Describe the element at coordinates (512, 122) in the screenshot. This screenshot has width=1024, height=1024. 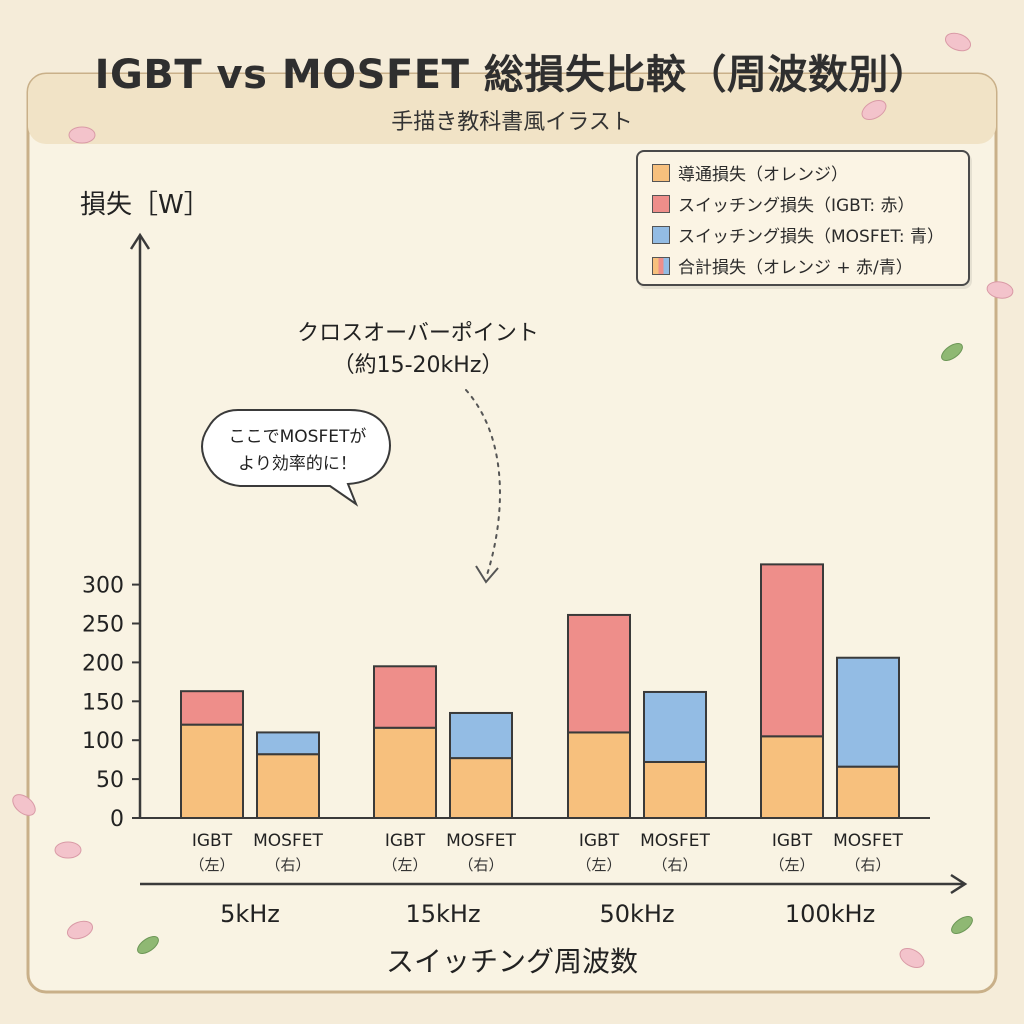
I see `chart-subtitle: 手描き教科書風イラスト` at that location.